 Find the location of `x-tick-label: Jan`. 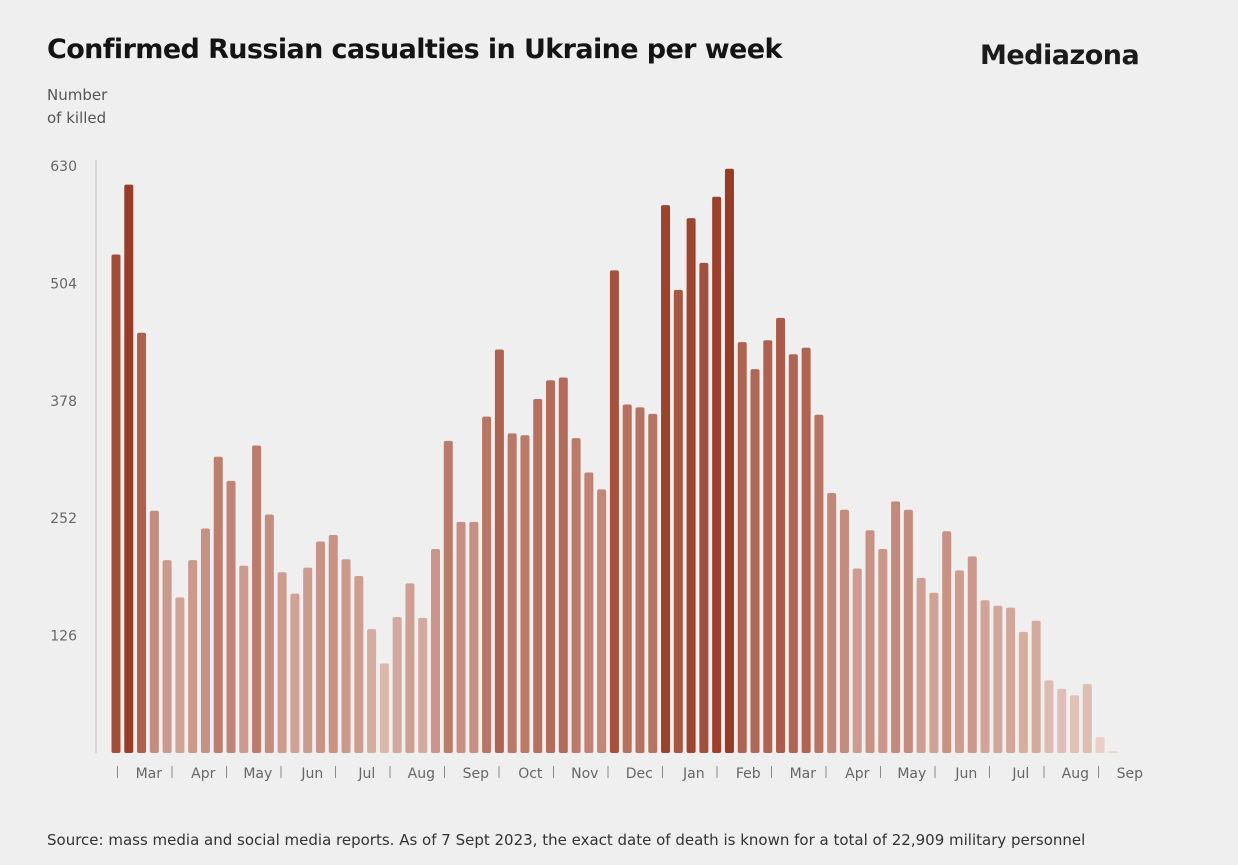

x-tick-label: Jan is located at coordinates (693, 774).